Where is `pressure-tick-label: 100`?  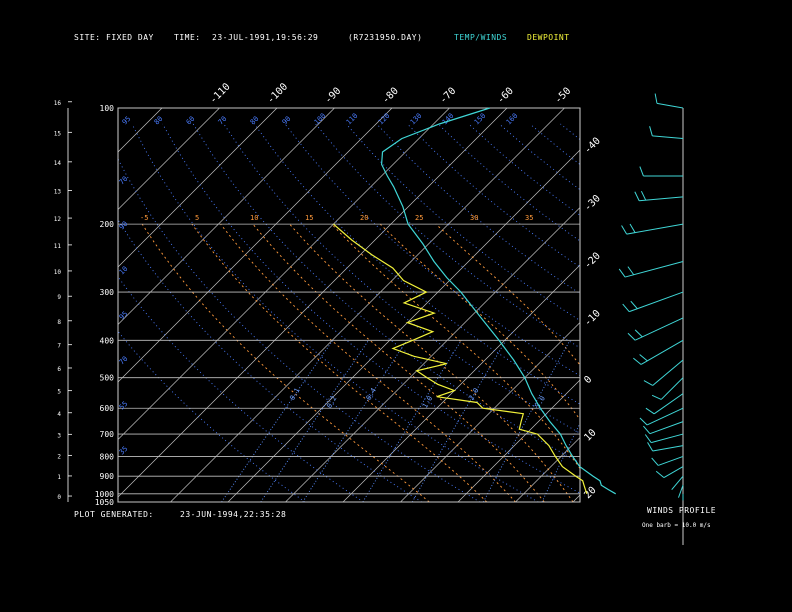
pressure-tick-label: 100 is located at coordinates (107, 108).